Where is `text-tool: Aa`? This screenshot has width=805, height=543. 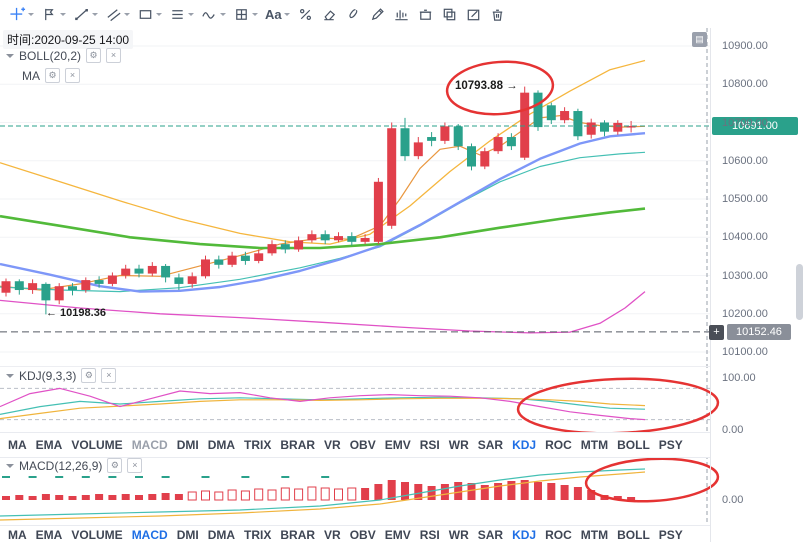
text-tool: Aa is located at coordinates (277, 14).